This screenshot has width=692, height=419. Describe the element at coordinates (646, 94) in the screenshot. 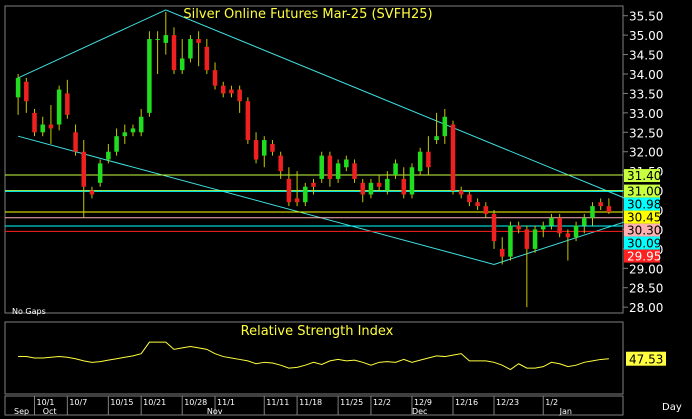

I see `y-tick-label: 33.50` at that location.